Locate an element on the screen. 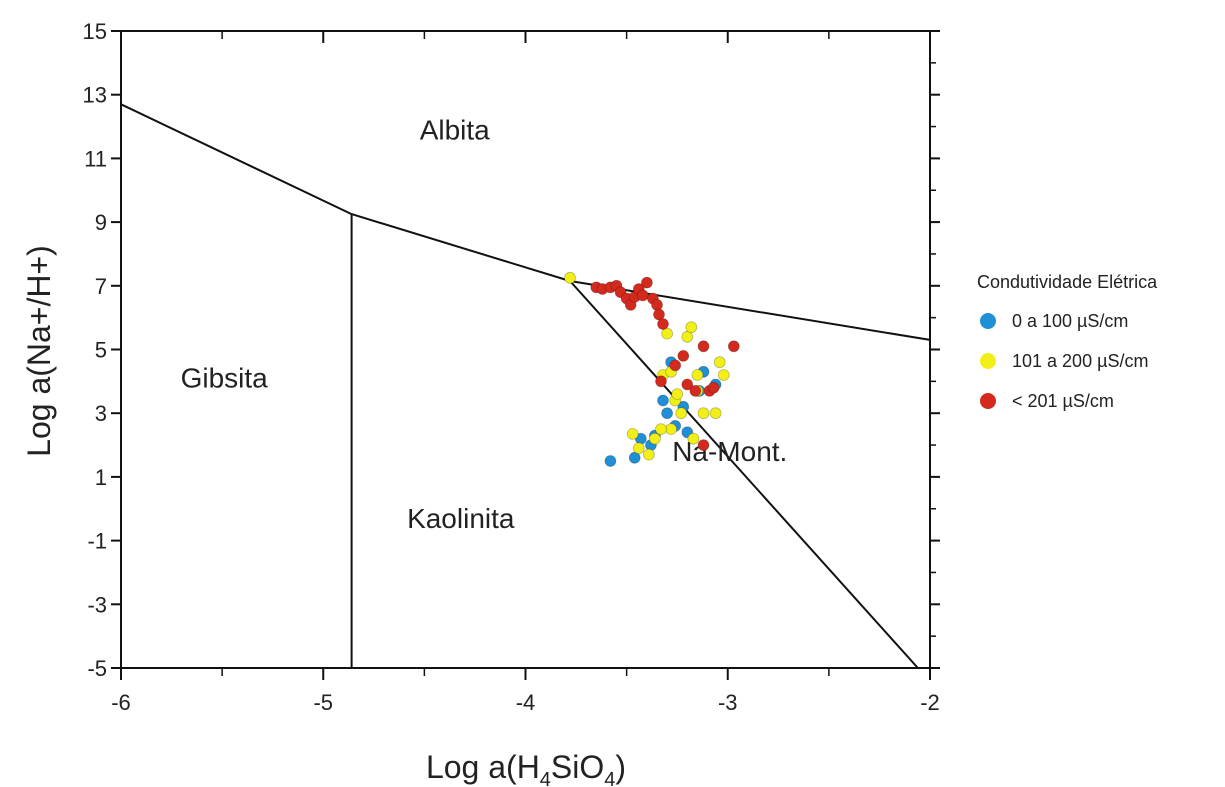 The width and height of the screenshot is (1225, 787). x-label-part: SiO is located at coordinates (577, 767).